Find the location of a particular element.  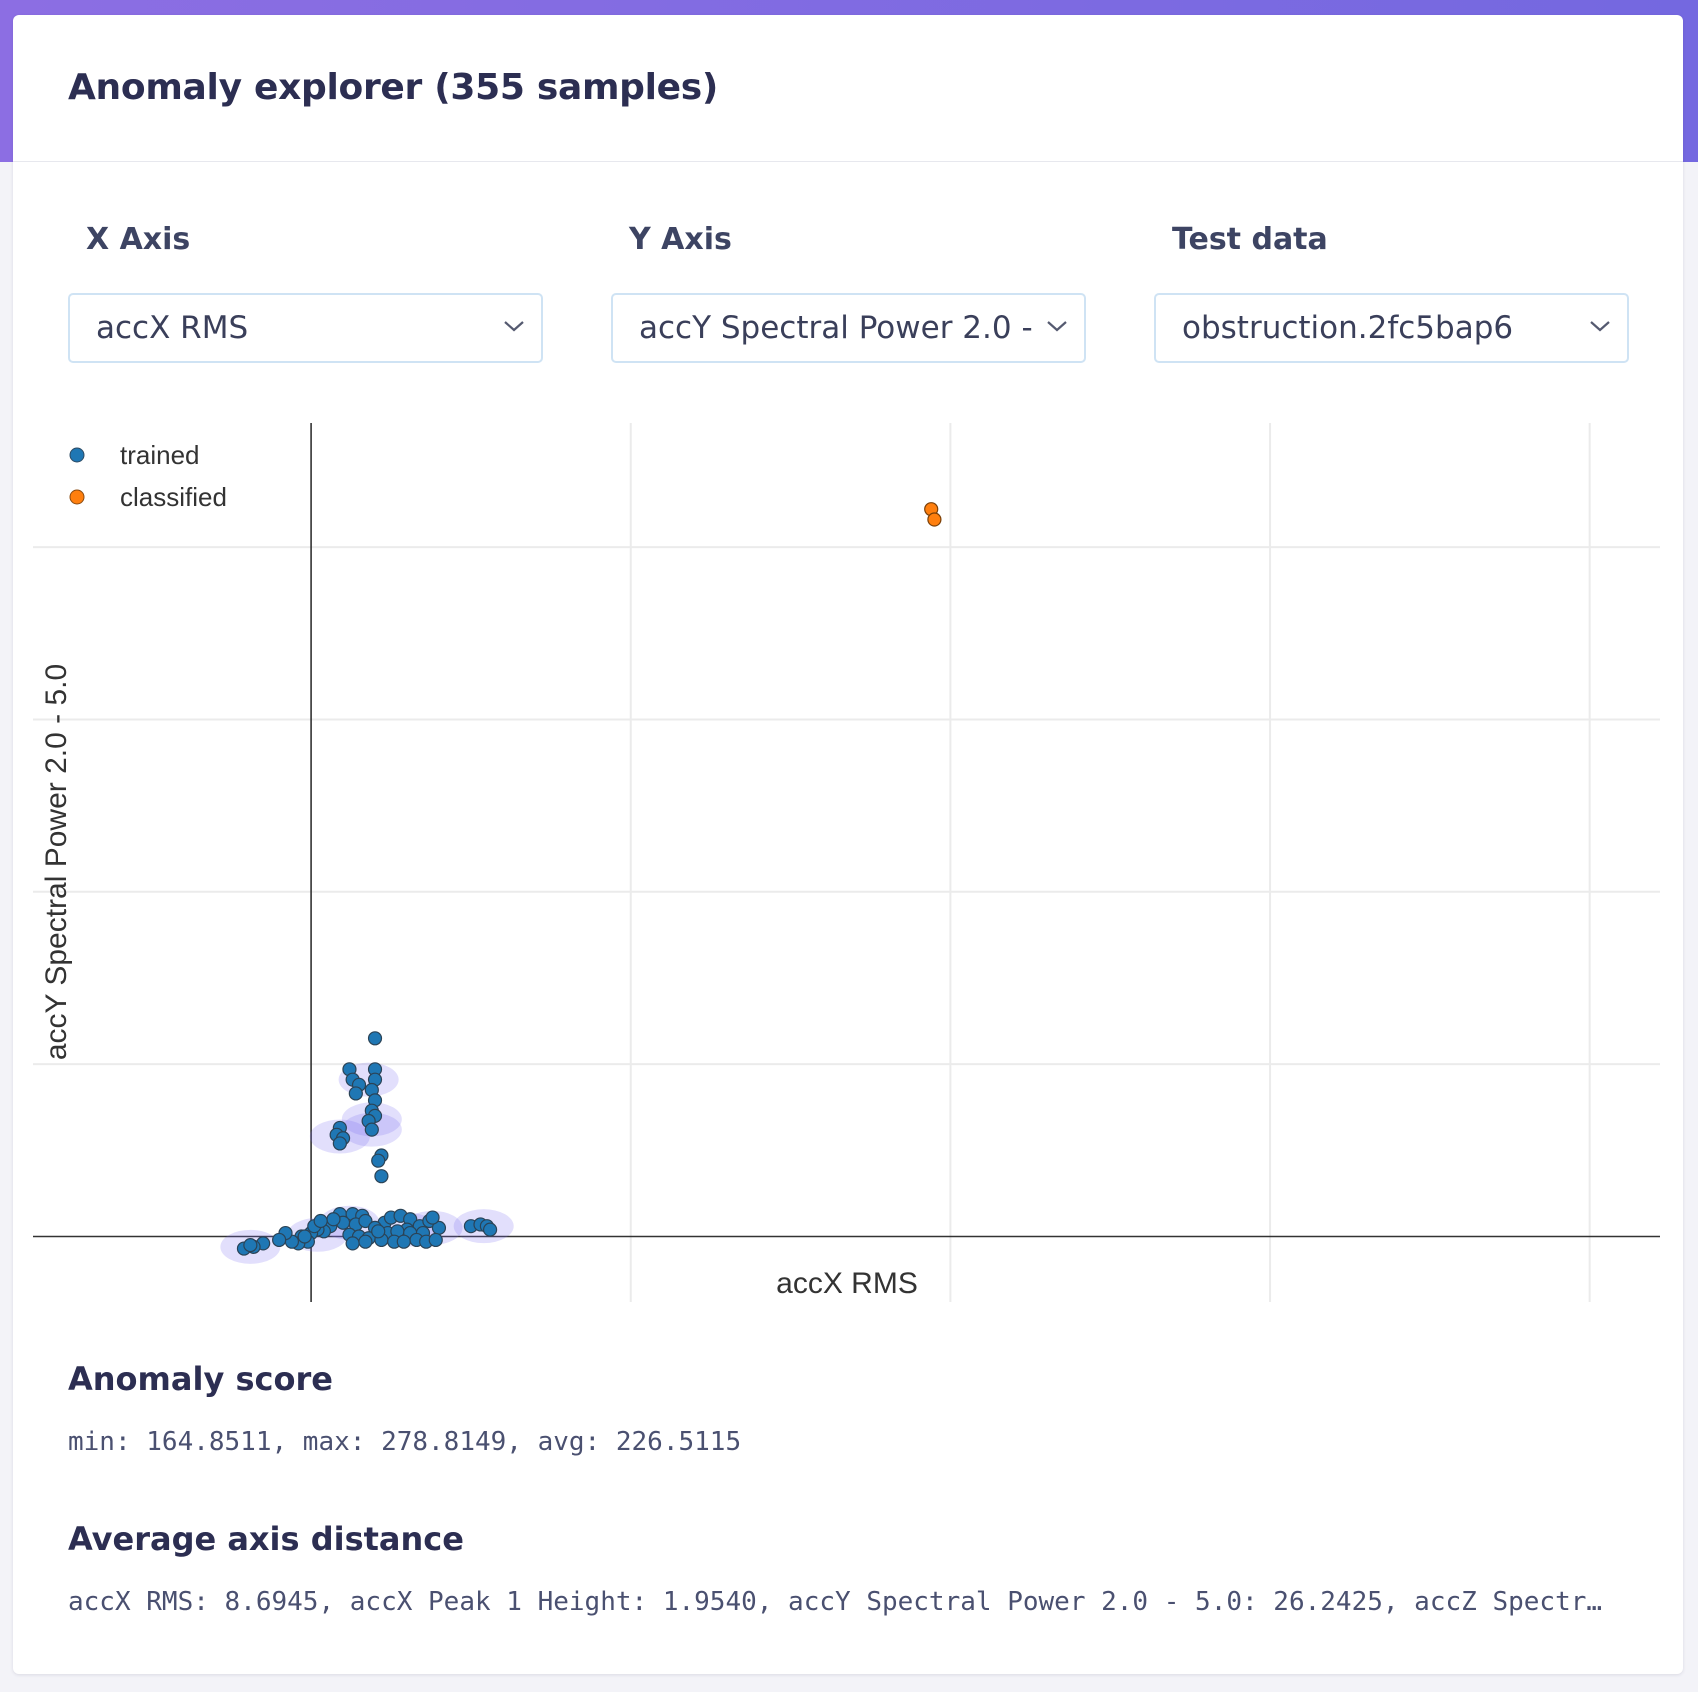

test-data-label: Test data is located at coordinates (1250, 239).